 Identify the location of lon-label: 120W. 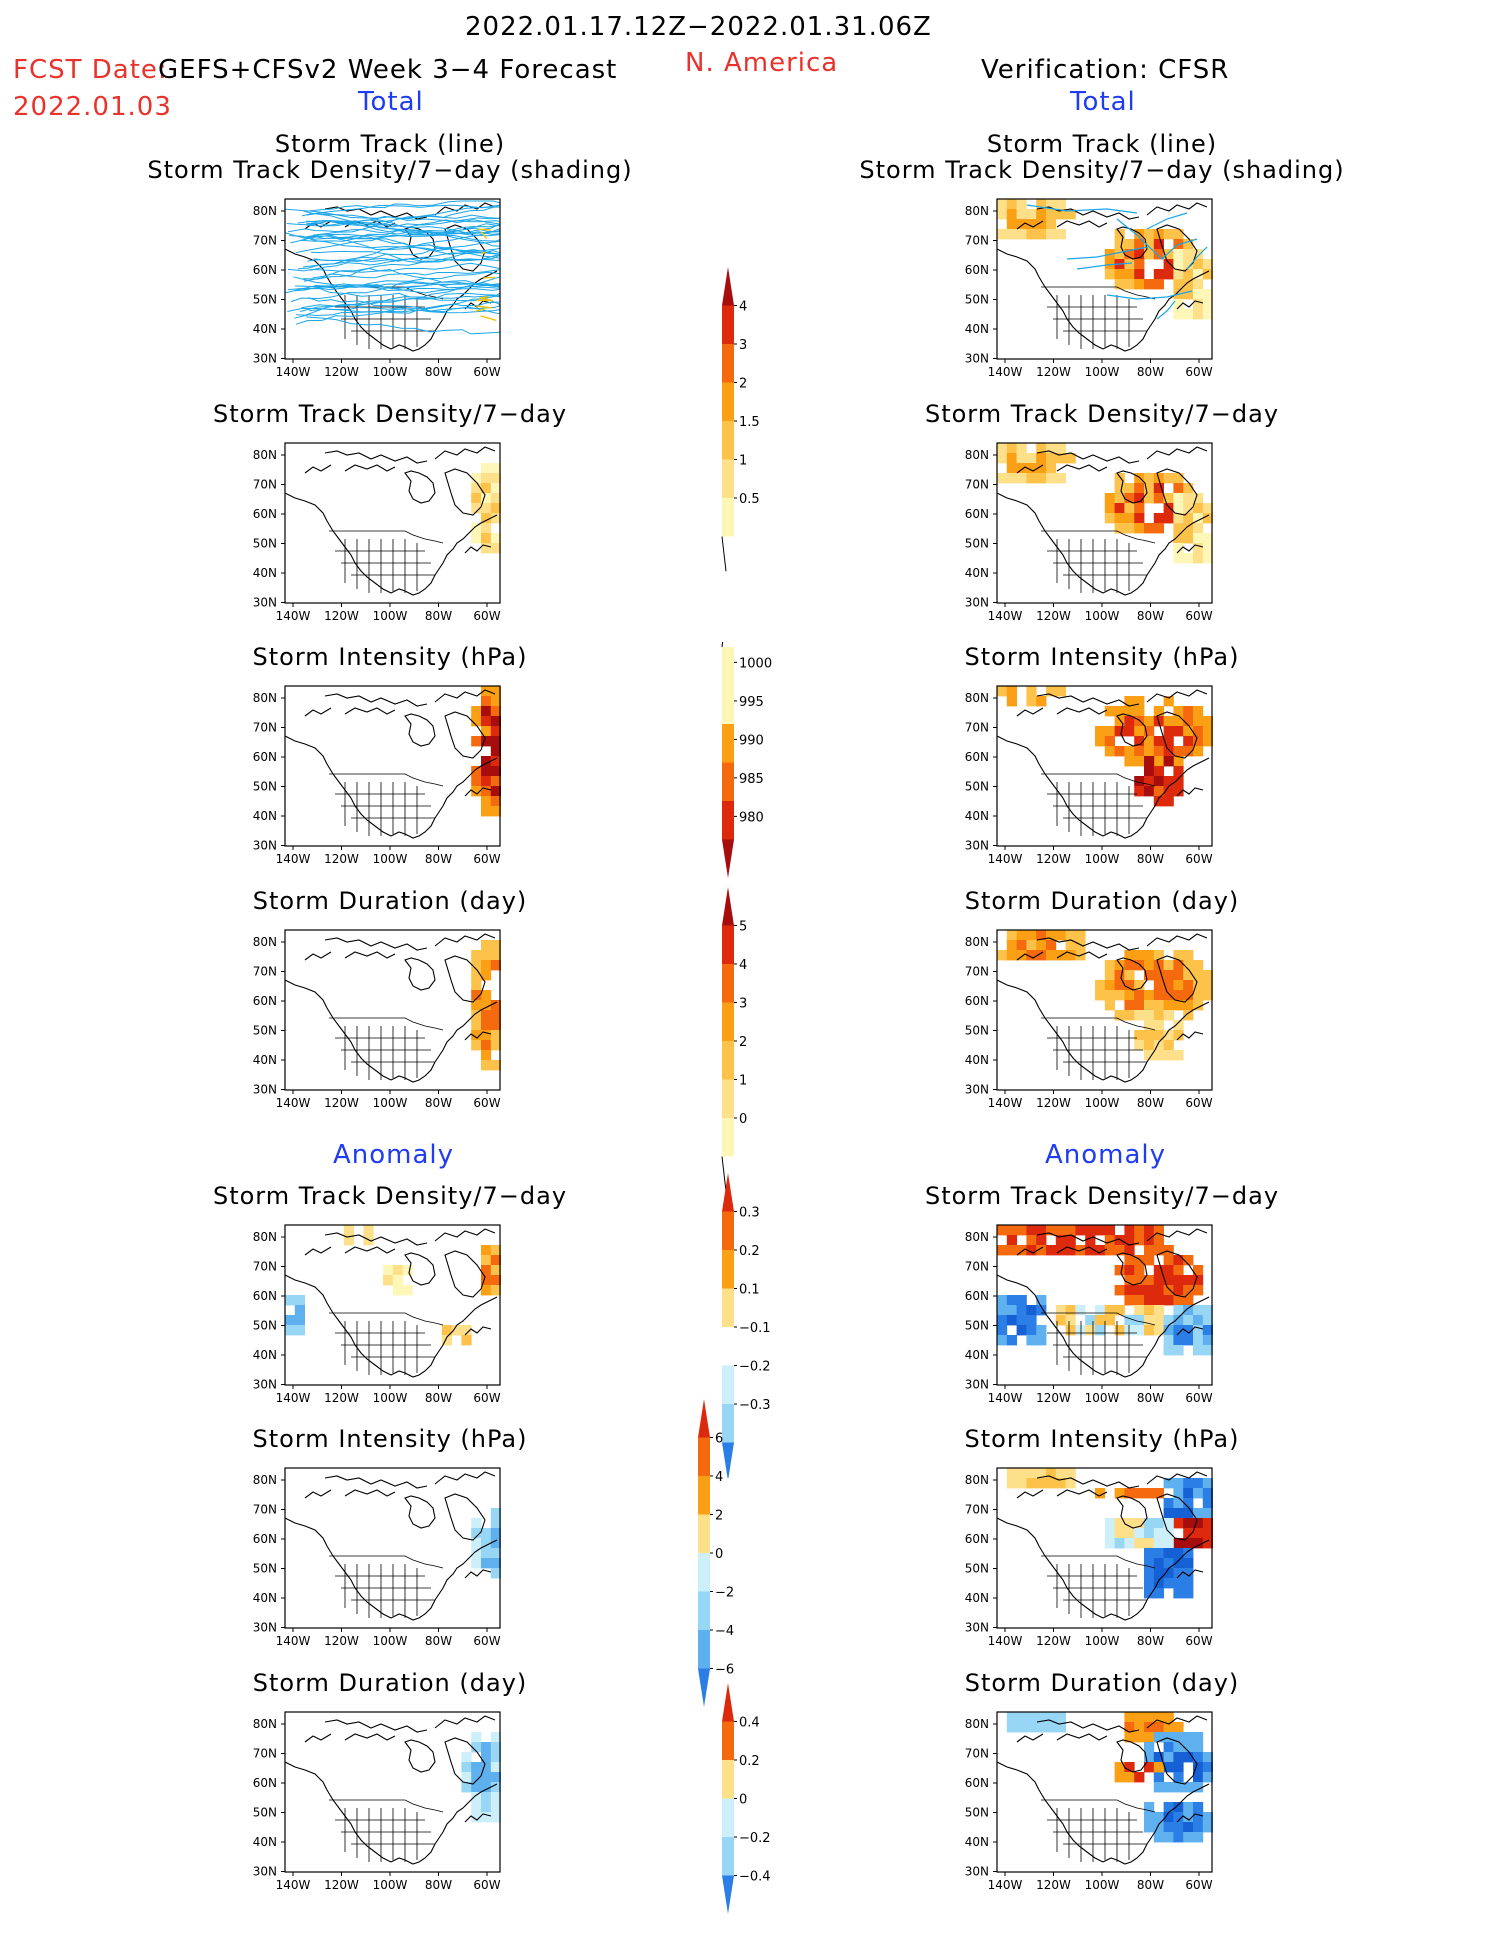
(341, 616).